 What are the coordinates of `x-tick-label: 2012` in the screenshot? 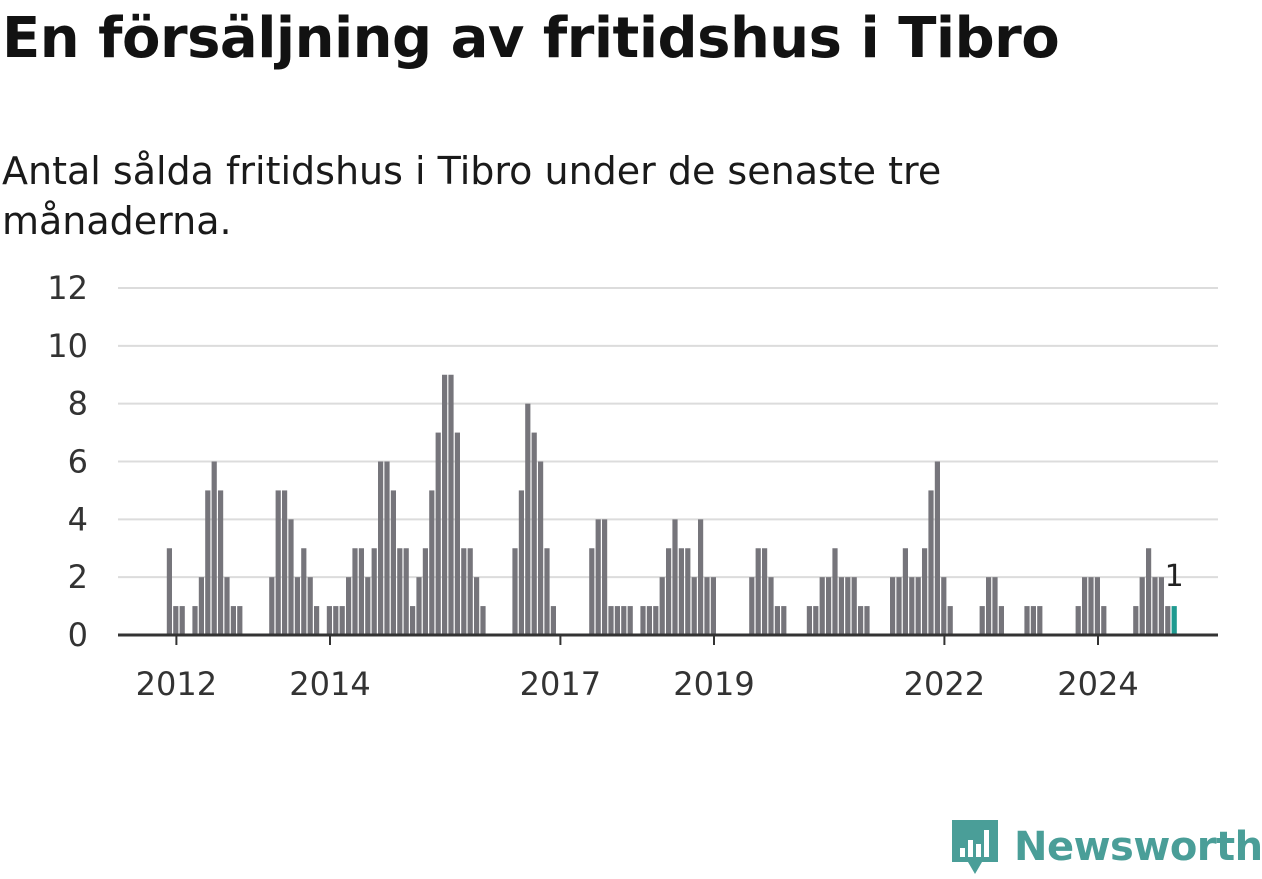 It's located at (176, 684).